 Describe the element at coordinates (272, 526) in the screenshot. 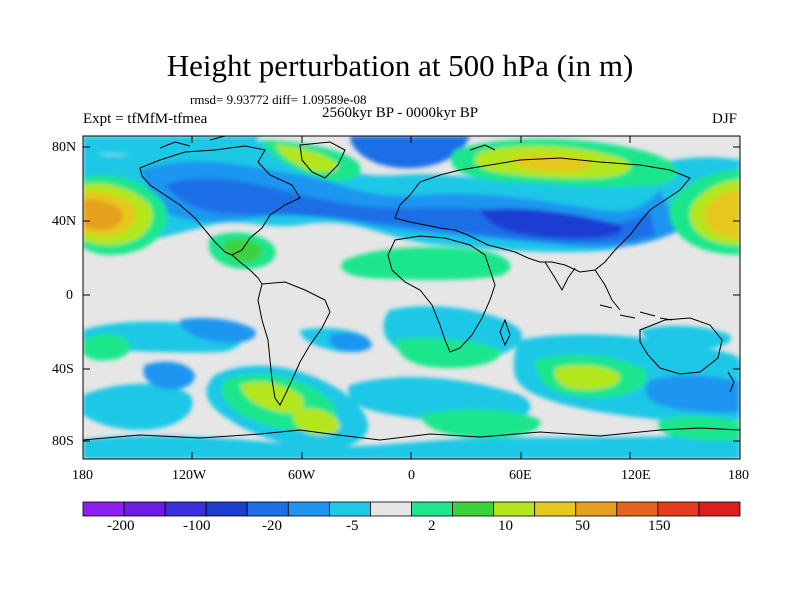

I see `colorbar-label-minus20: -20` at that location.